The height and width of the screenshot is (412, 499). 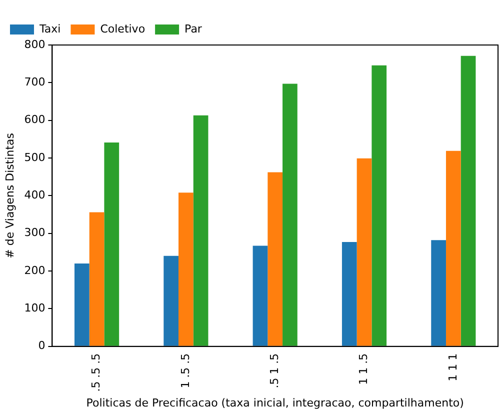 I want to click on y-tick-label: 0, so click(x=42, y=345).